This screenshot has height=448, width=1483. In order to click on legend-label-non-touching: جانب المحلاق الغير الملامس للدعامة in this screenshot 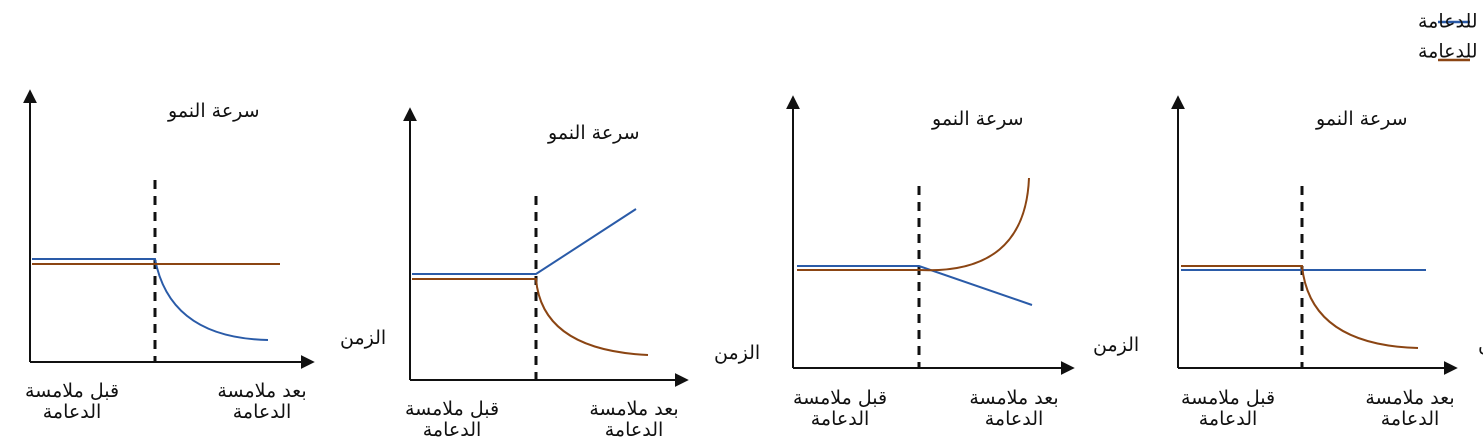, I will do `click(1450, 52)`.